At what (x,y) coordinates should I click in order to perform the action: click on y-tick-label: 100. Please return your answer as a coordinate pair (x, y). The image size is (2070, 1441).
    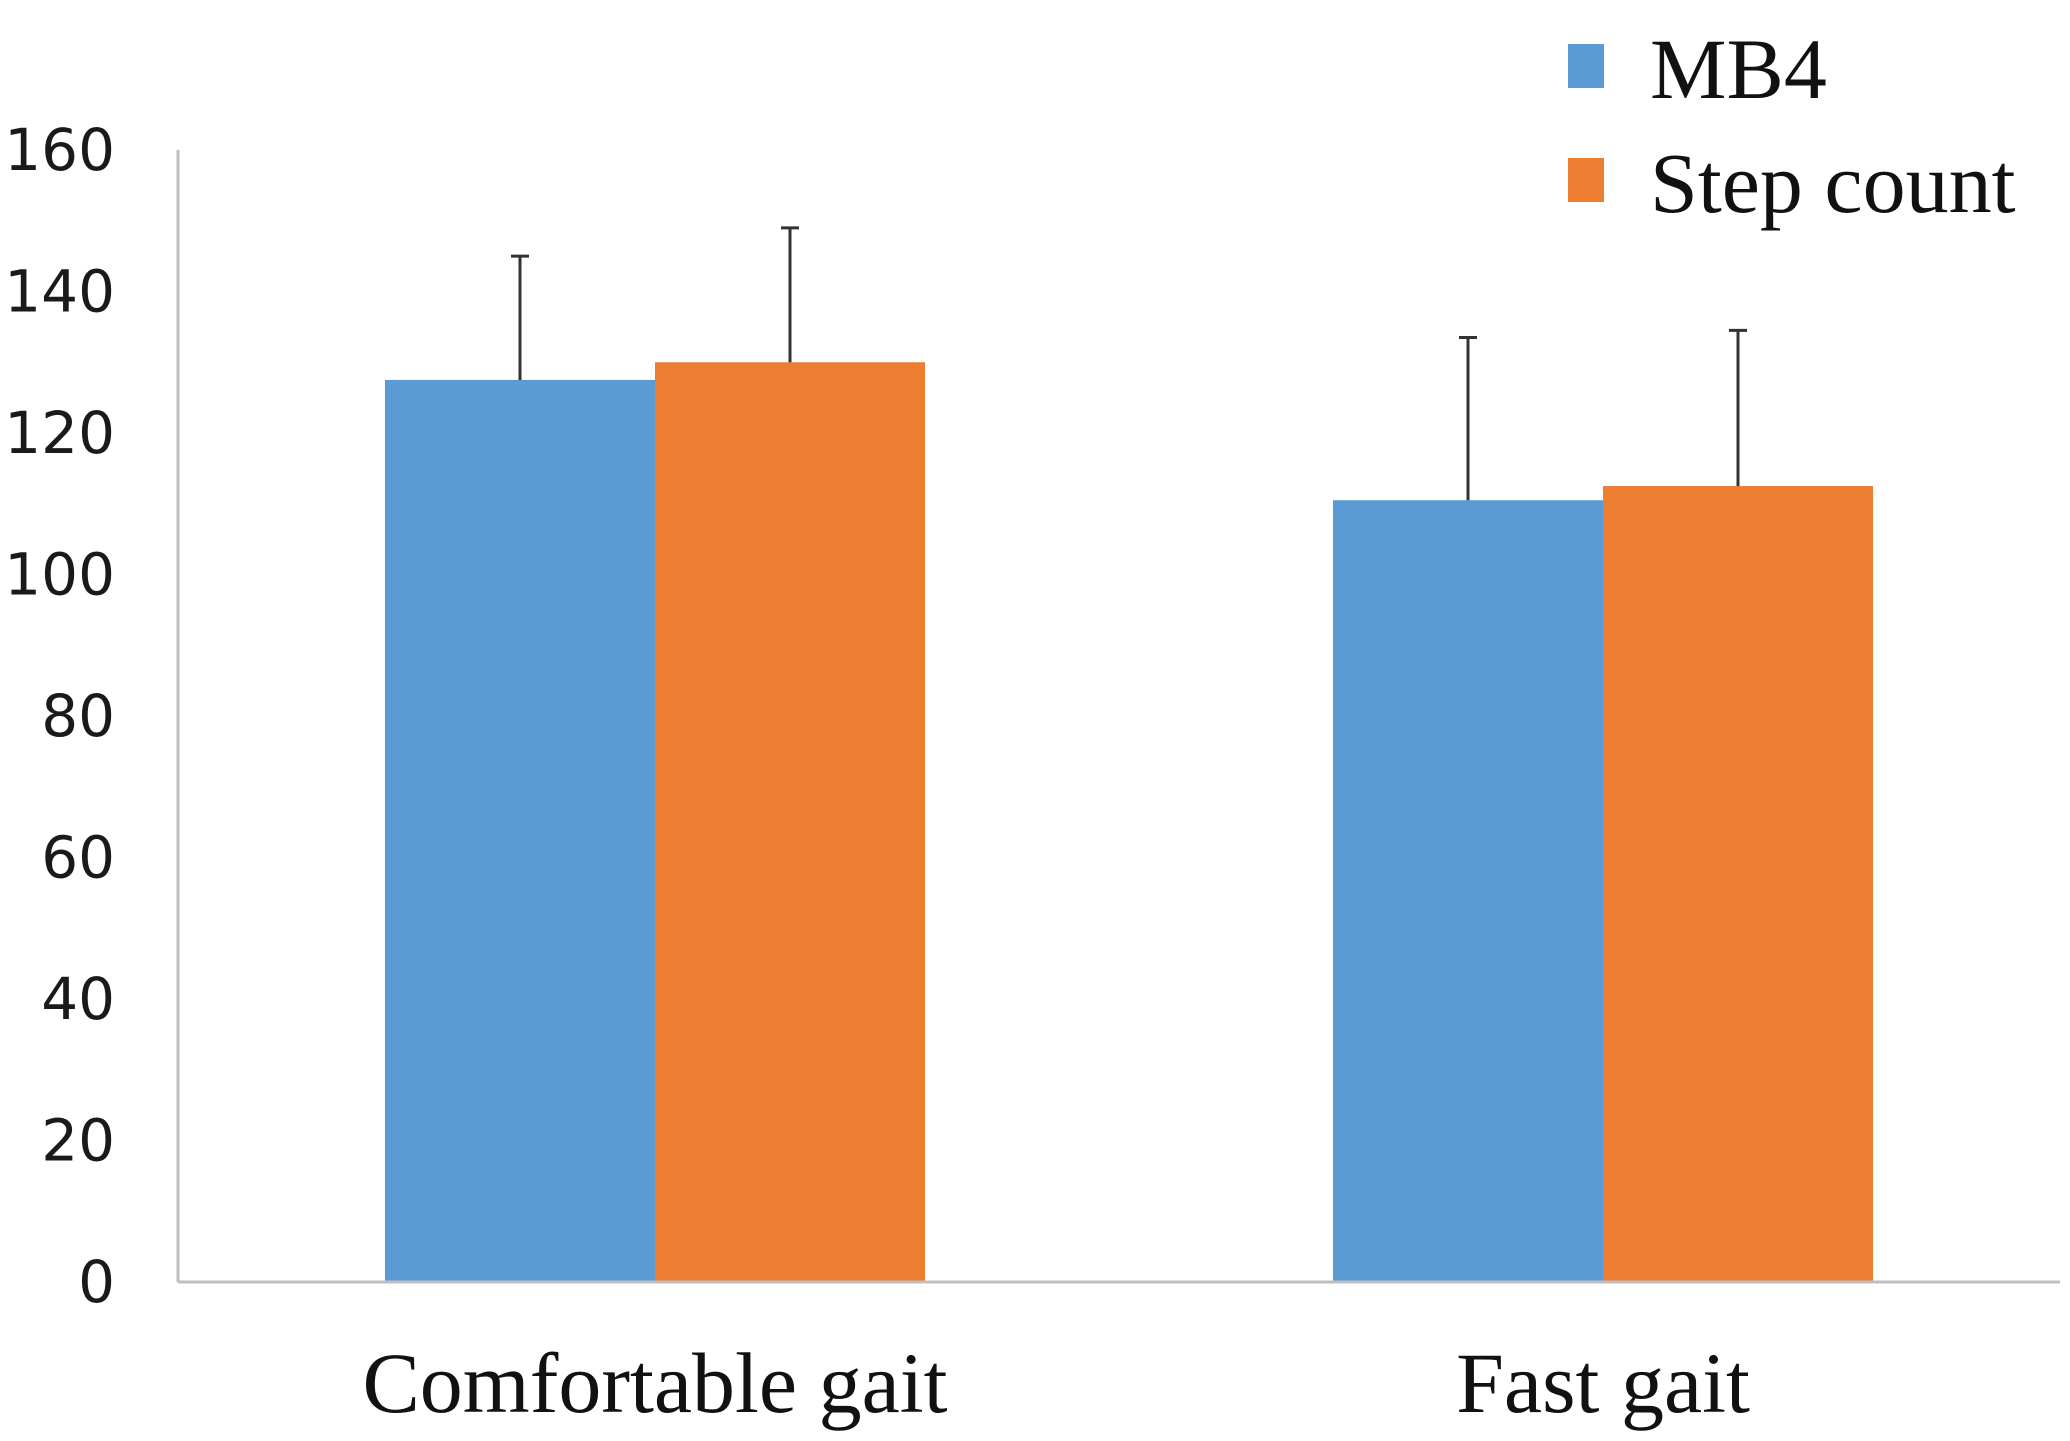
    Looking at the image, I should click on (59, 575).